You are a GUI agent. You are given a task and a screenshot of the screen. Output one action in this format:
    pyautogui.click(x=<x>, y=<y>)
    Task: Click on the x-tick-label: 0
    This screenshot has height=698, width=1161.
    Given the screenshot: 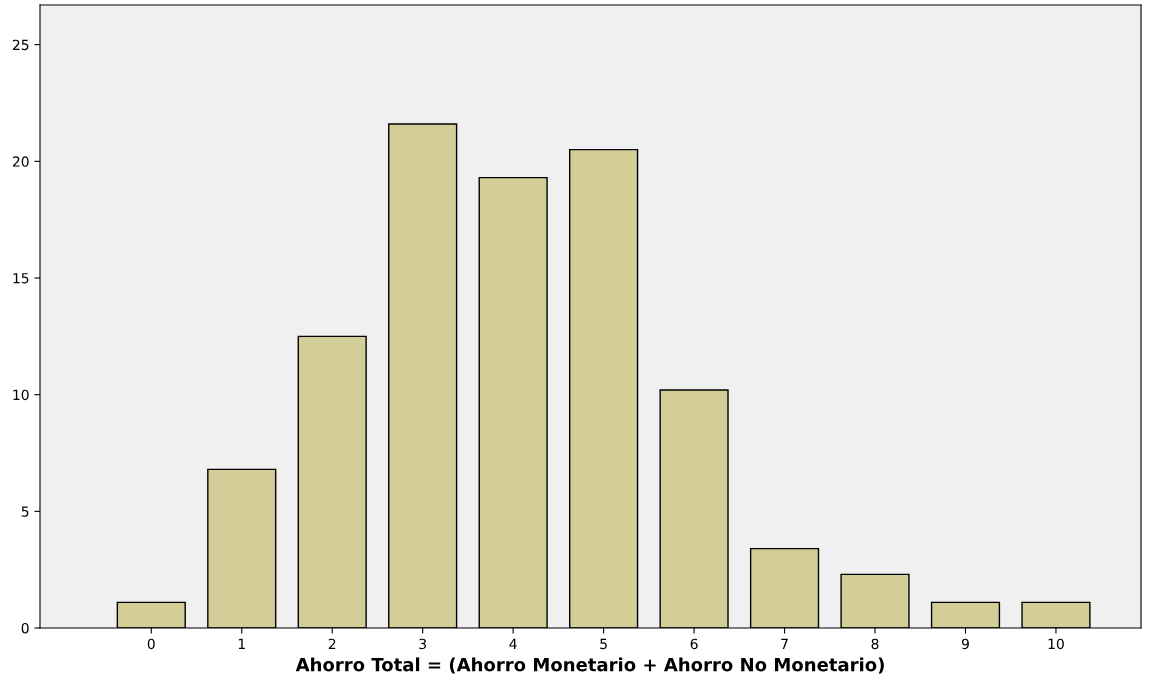 What is the action you would take?
    pyautogui.click(x=151, y=644)
    